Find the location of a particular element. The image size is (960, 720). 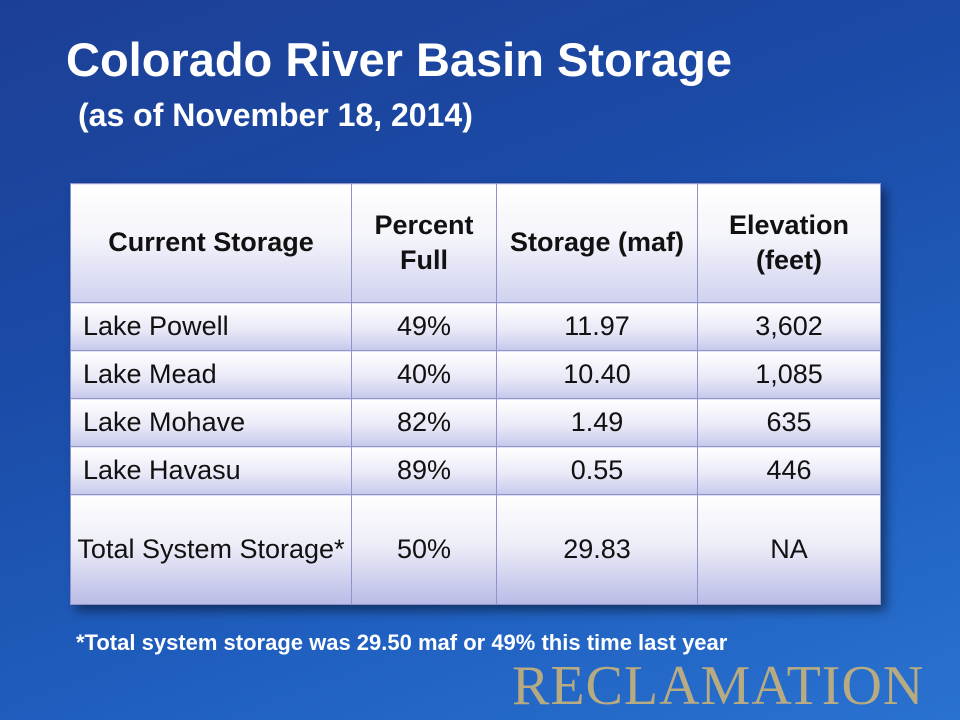

table-row: Lake Havasu 89% 0.55 446 is located at coordinates (476, 471).